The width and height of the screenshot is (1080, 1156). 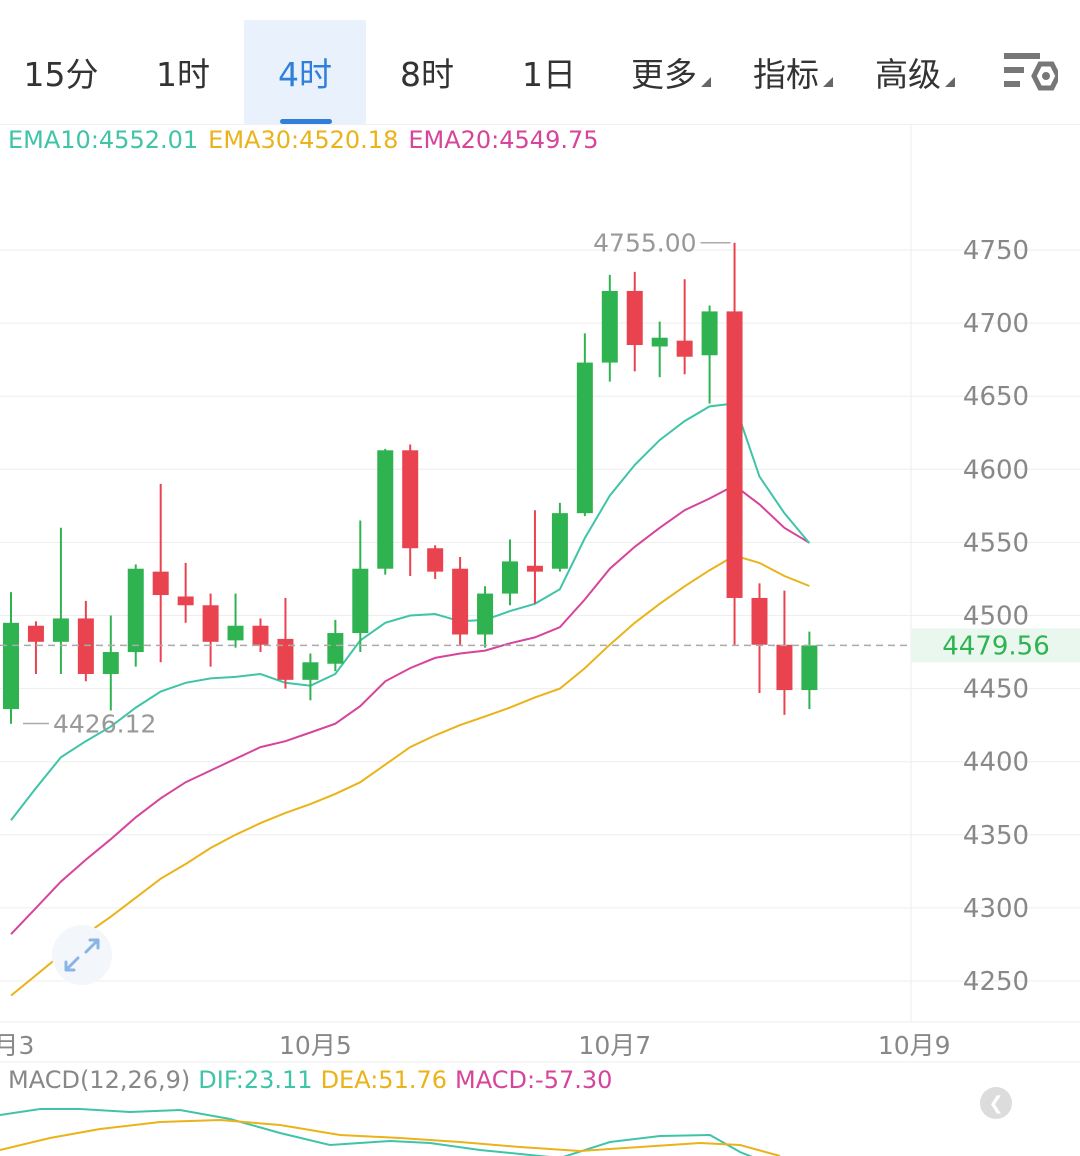 I want to click on x-tick-label: 10月7, so click(x=614, y=1045).